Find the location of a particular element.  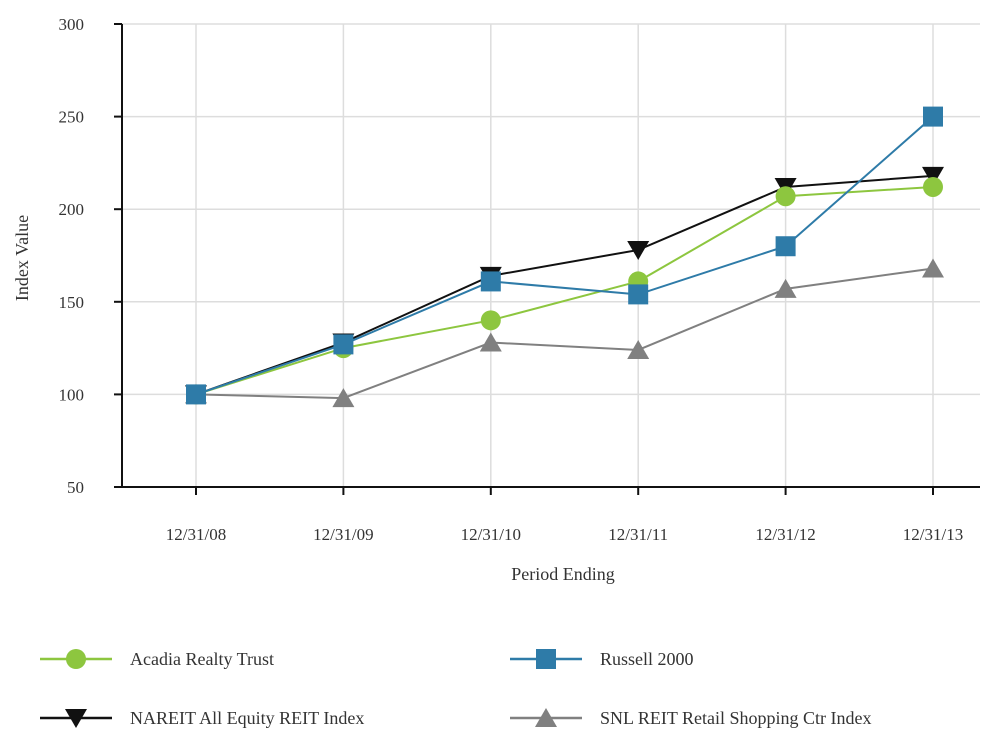

legend-item: SNL REIT Retail Shopping Ctr Index is located at coordinates (691, 718).